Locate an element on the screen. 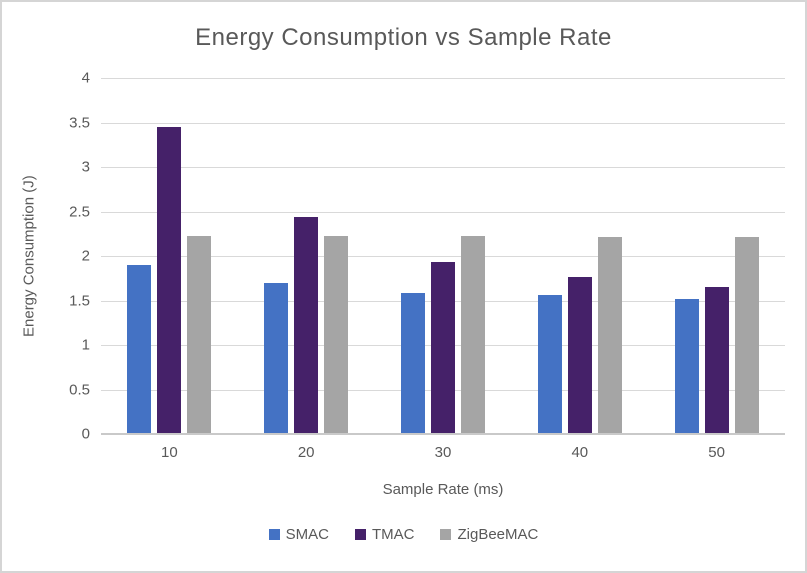  y-tick-label: 0.5 is located at coordinates (79, 389).